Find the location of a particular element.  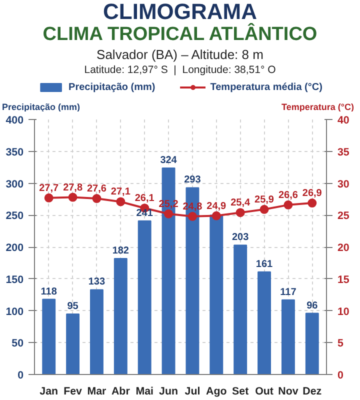

data-label: 182 is located at coordinates (121, 250).